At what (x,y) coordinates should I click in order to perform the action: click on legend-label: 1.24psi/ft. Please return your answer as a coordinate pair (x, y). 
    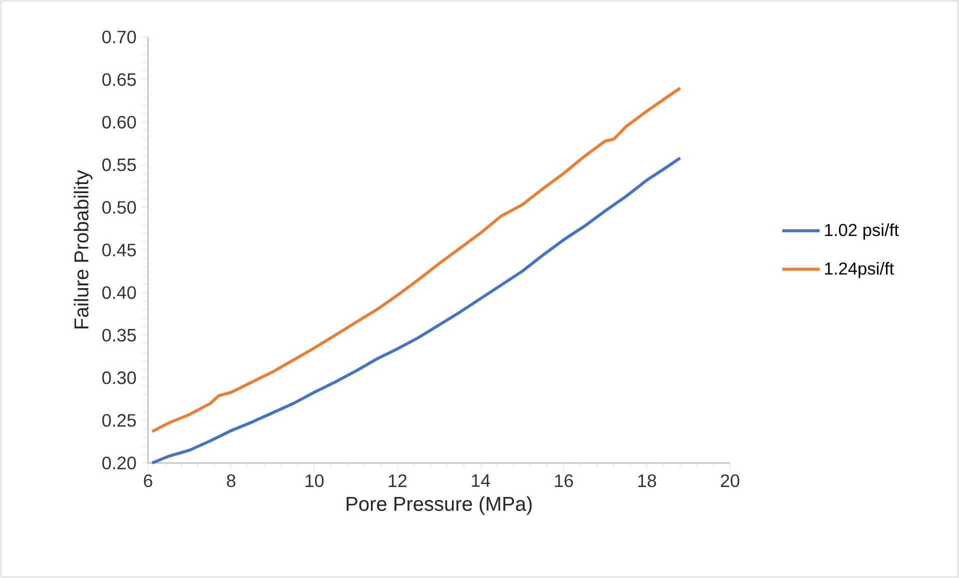
    Looking at the image, I should click on (859, 270).